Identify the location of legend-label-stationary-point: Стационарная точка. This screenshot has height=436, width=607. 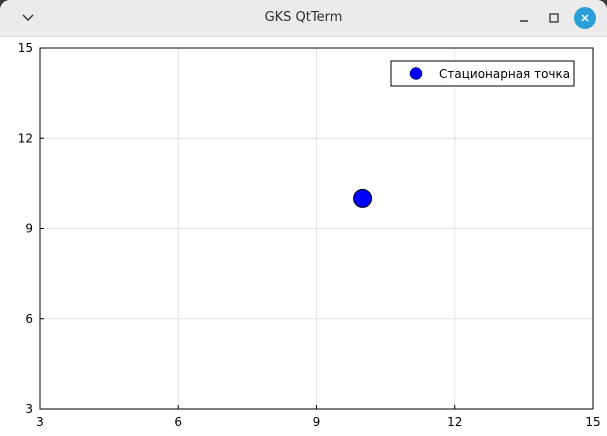
(504, 74).